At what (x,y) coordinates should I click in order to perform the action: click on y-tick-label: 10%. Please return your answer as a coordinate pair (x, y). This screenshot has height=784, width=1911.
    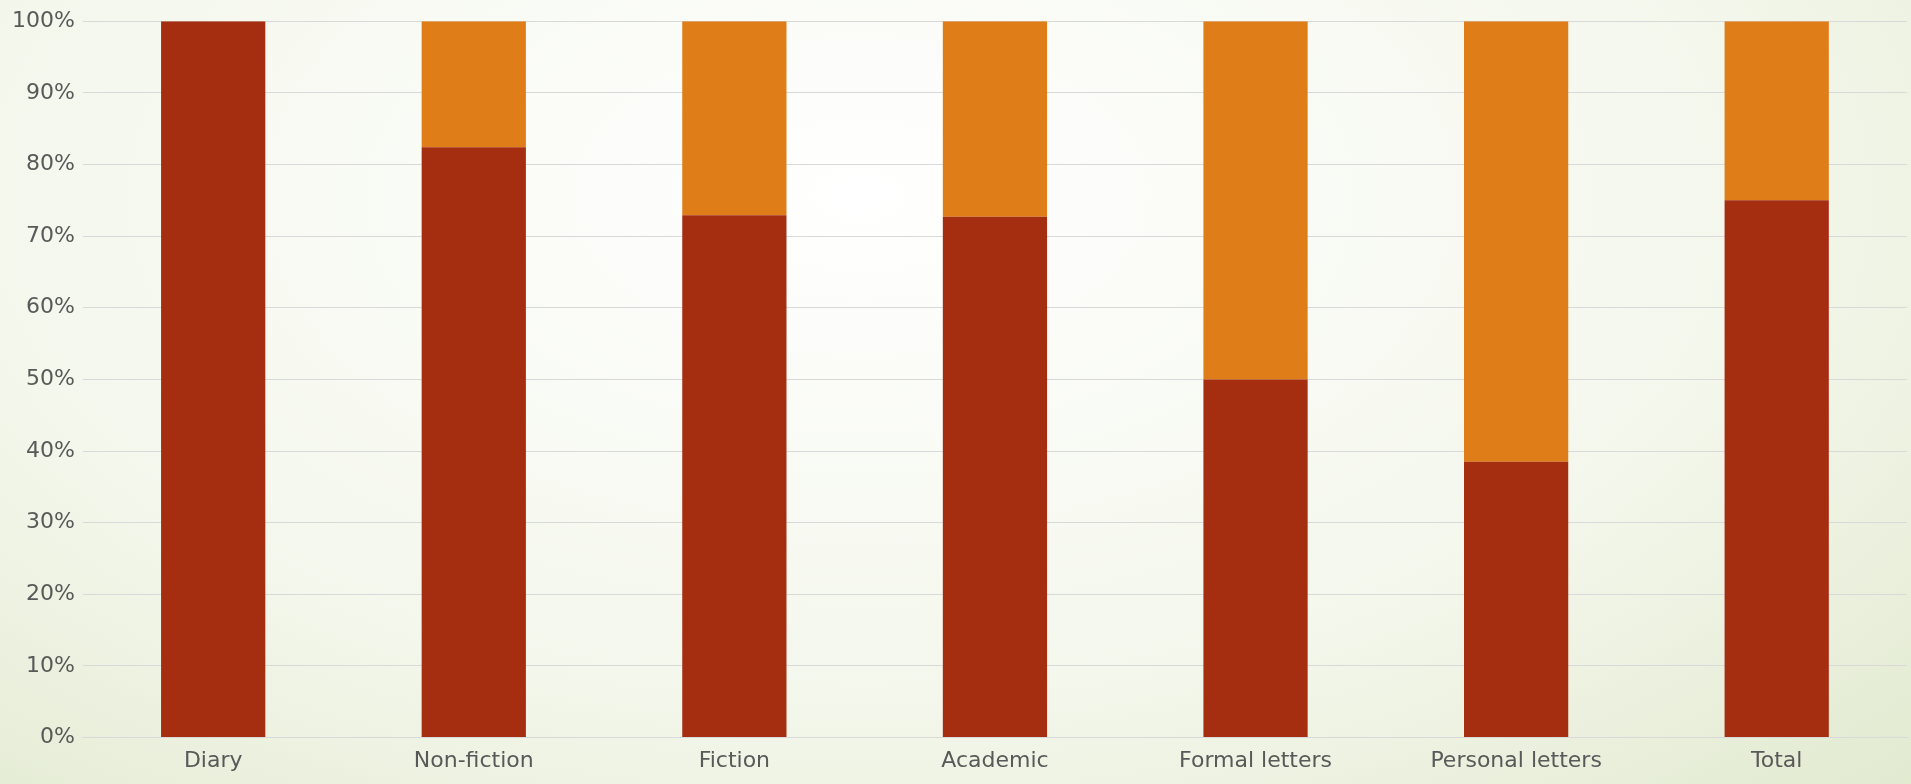
    Looking at the image, I should click on (50, 664).